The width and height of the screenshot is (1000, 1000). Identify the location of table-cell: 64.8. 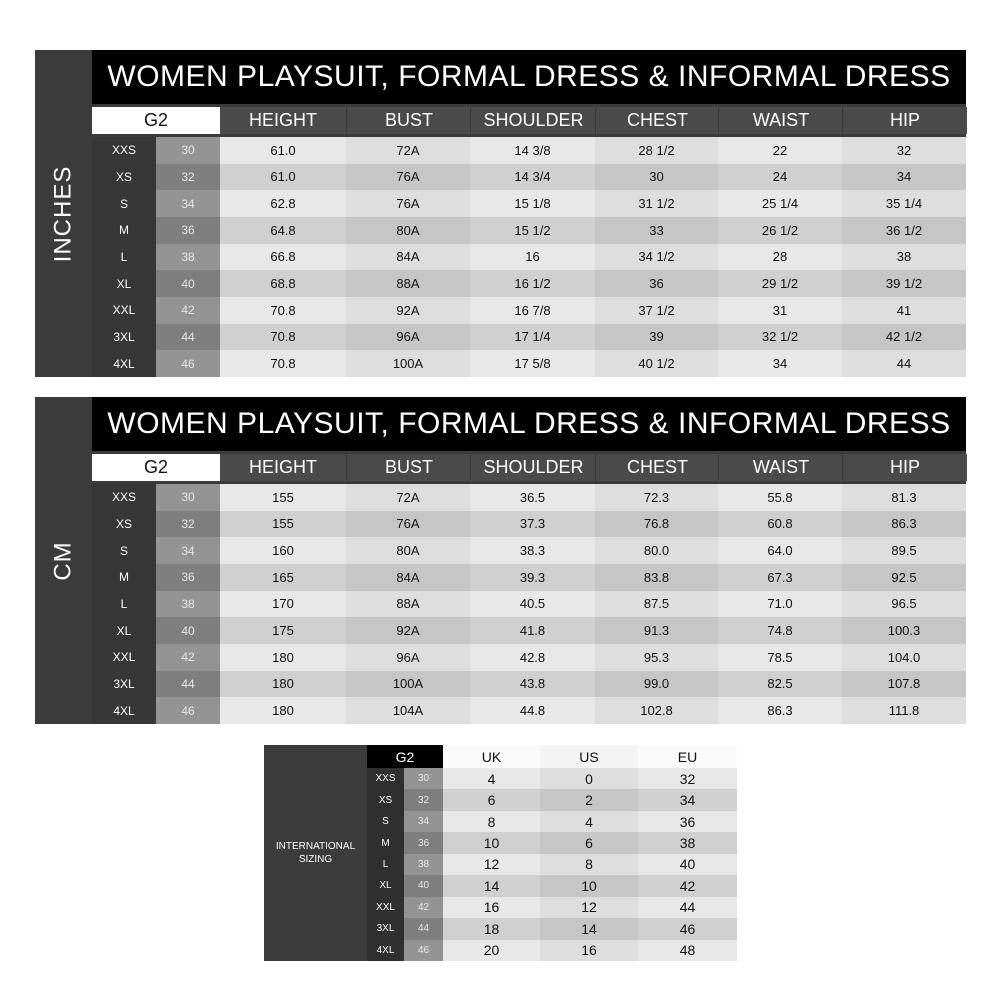
(283, 230).